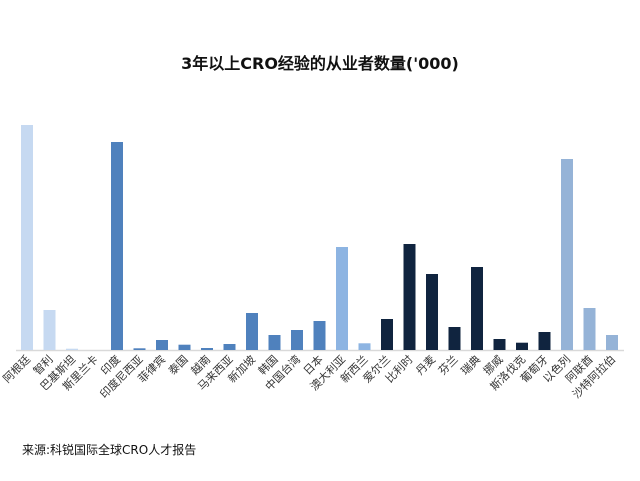 The height and width of the screenshot is (481, 640). Describe the element at coordinates (320, 63) in the screenshot. I see `chart-title: 3年以上CRO经验的从业者数量('000)` at that location.